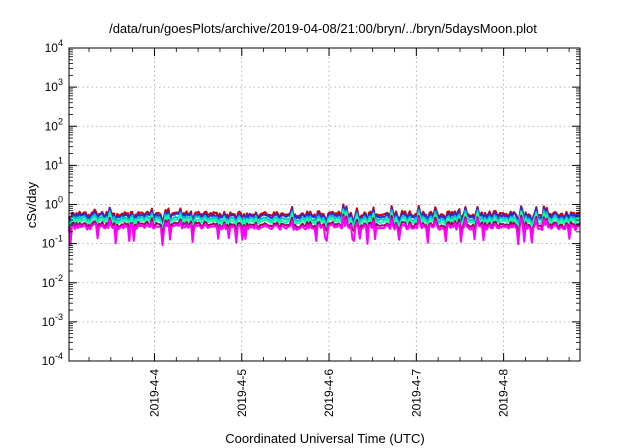  What do you see at coordinates (504, 393) in the screenshot?
I see `x-tick-label: 2019-4-8` at bounding box center [504, 393].